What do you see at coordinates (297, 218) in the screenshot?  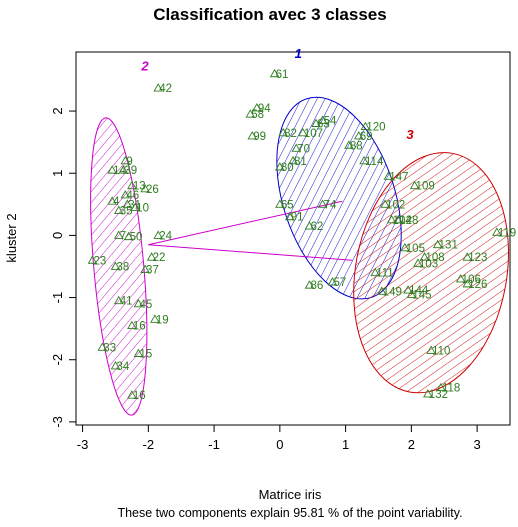 I see `data-point-label: 91` at bounding box center [297, 218].